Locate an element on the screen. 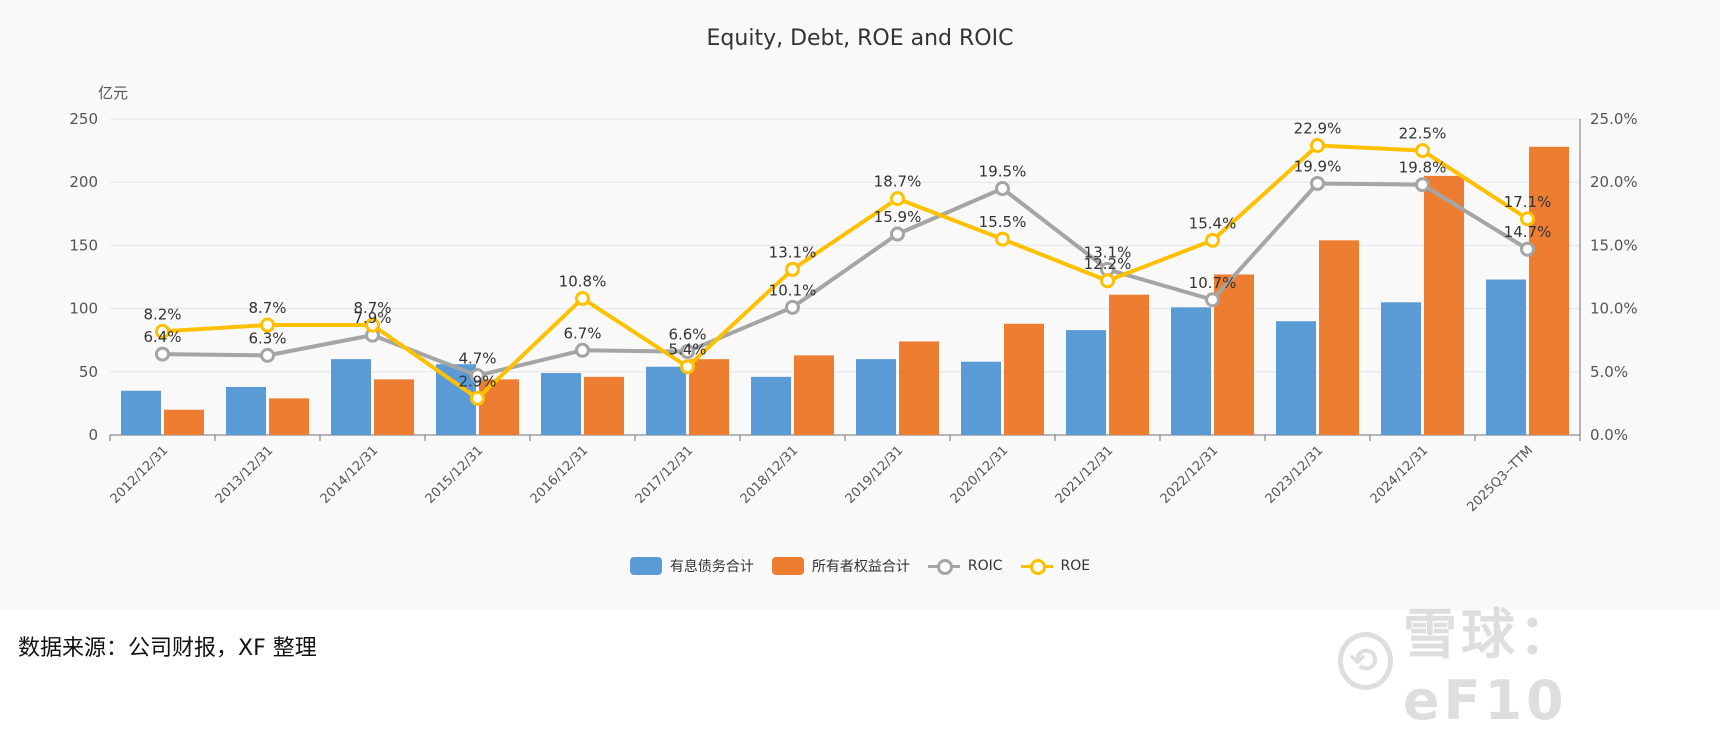  x-tick-label: 2021/12/31 is located at coordinates (1085, 475).